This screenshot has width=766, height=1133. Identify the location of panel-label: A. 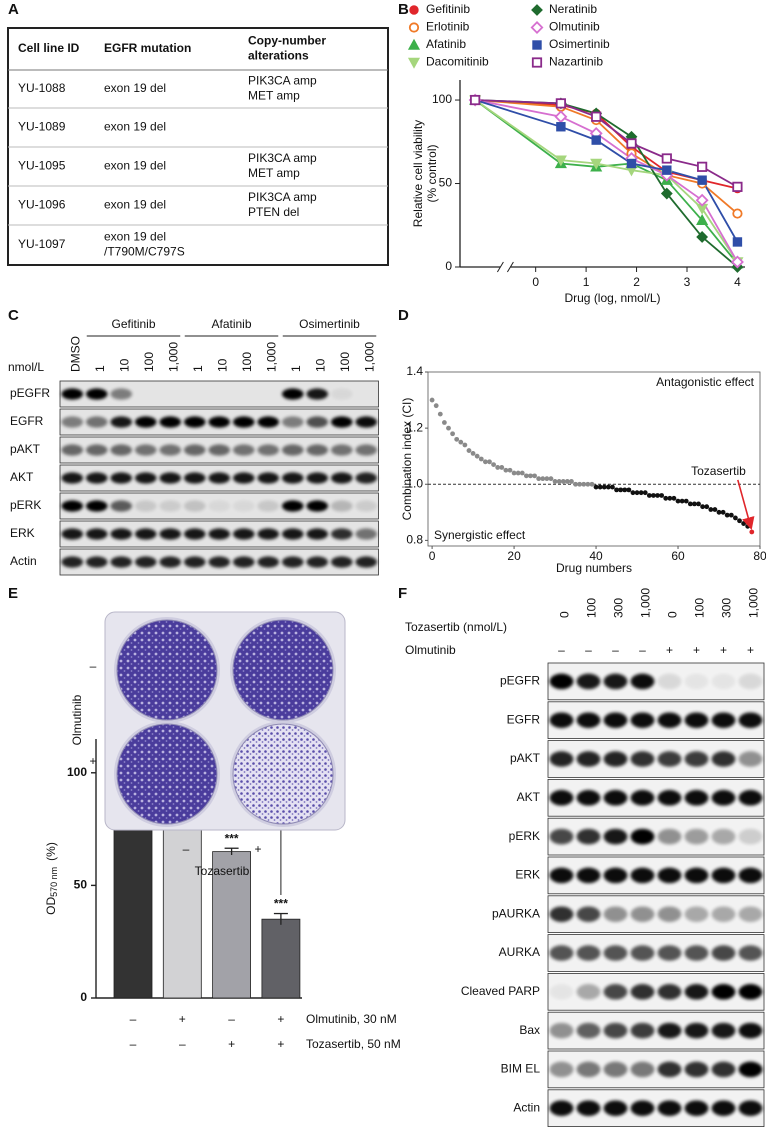
(13, 9).